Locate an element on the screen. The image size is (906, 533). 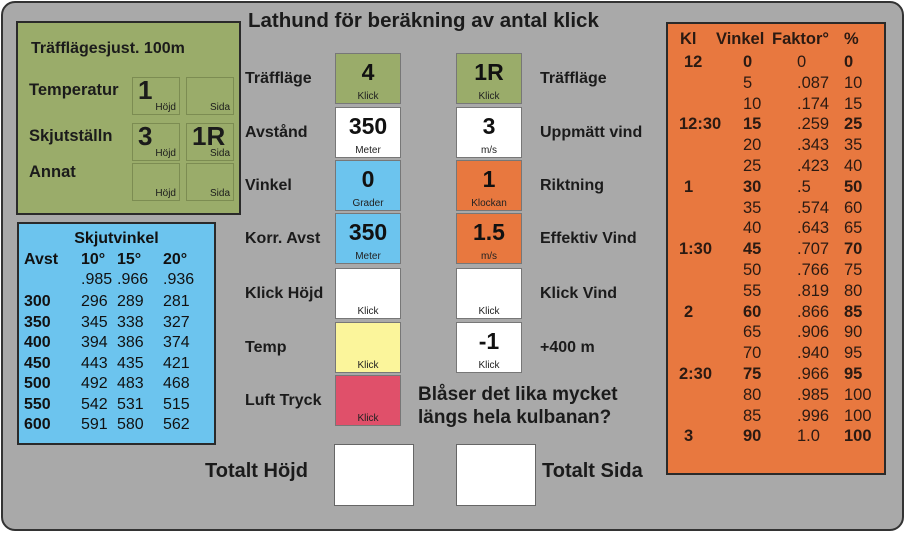
angle-table-header: 15° is located at coordinates (129, 259).